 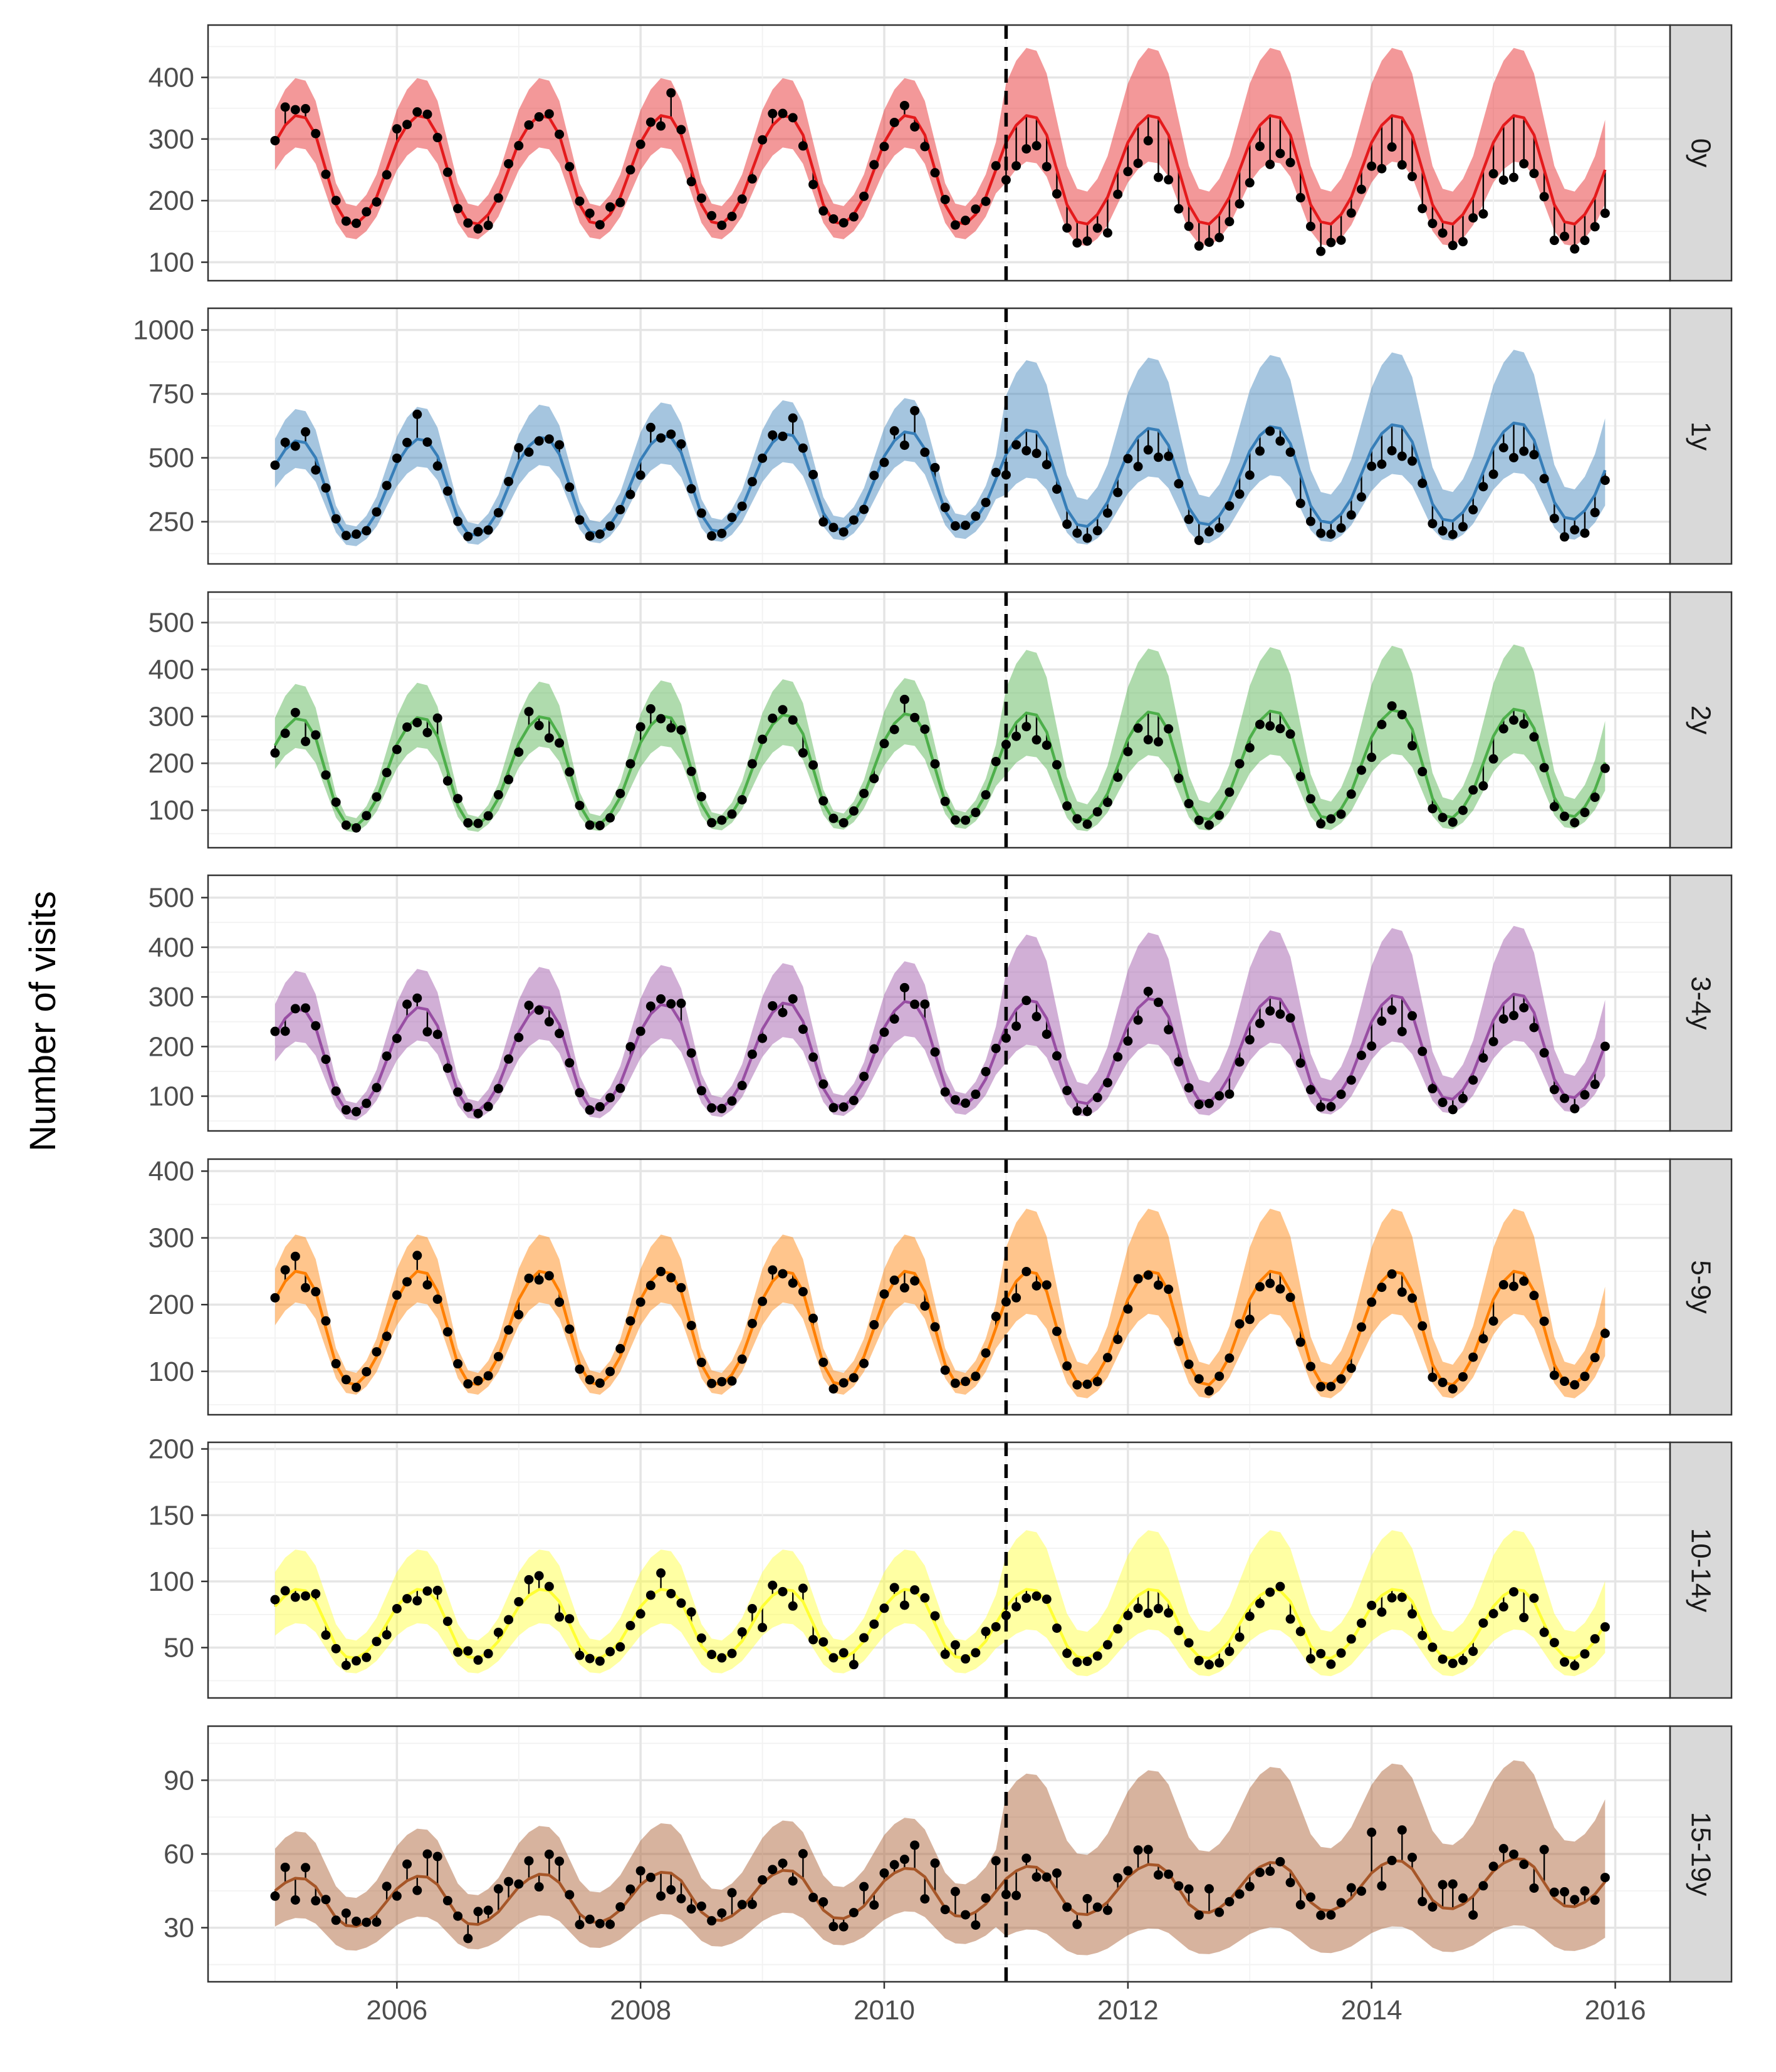 What do you see at coordinates (171, 763) in the screenshot?
I see `y-tick-label: 200` at bounding box center [171, 763].